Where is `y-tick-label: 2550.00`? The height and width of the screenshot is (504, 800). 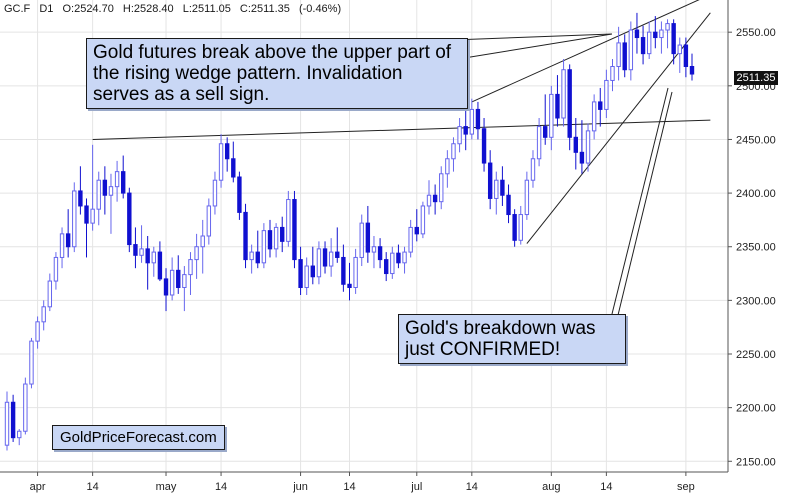
y-tick-label: 2550.00 is located at coordinates (756, 33).